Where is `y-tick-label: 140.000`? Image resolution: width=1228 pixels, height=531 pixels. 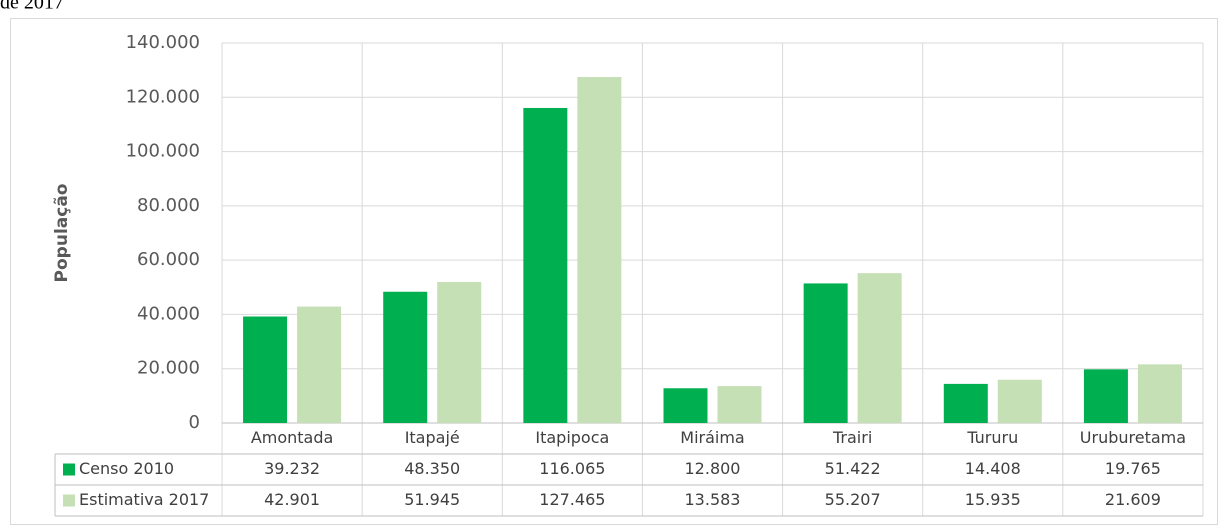 y-tick-label: 140.000 is located at coordinates (163, 42).